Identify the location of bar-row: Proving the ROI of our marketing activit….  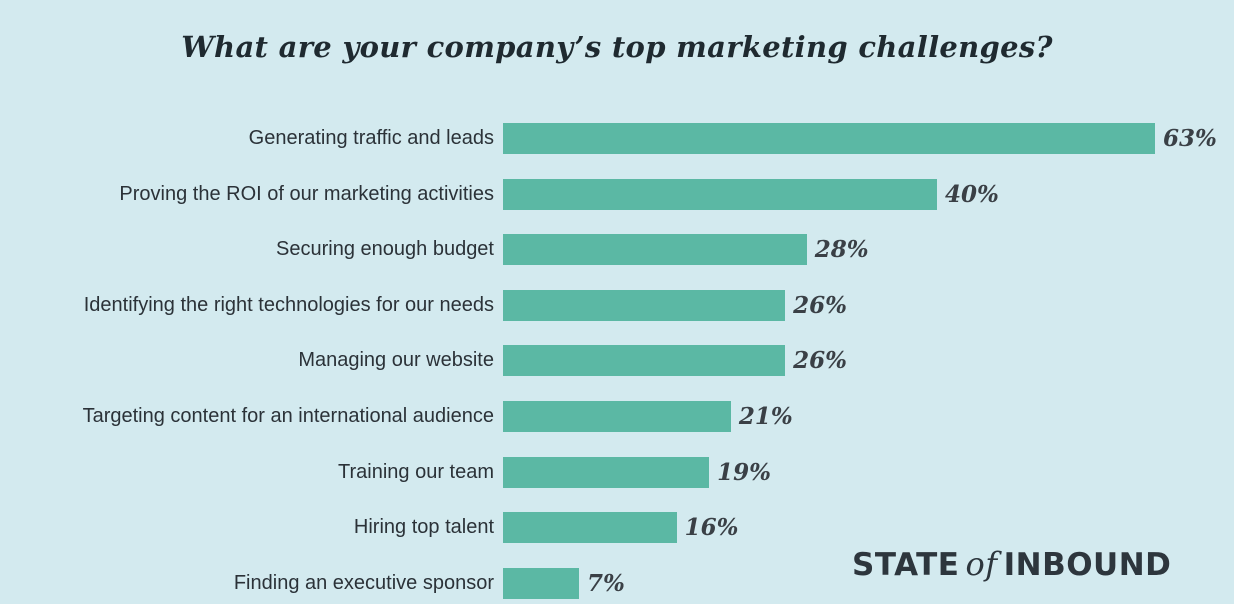
(617, 194).